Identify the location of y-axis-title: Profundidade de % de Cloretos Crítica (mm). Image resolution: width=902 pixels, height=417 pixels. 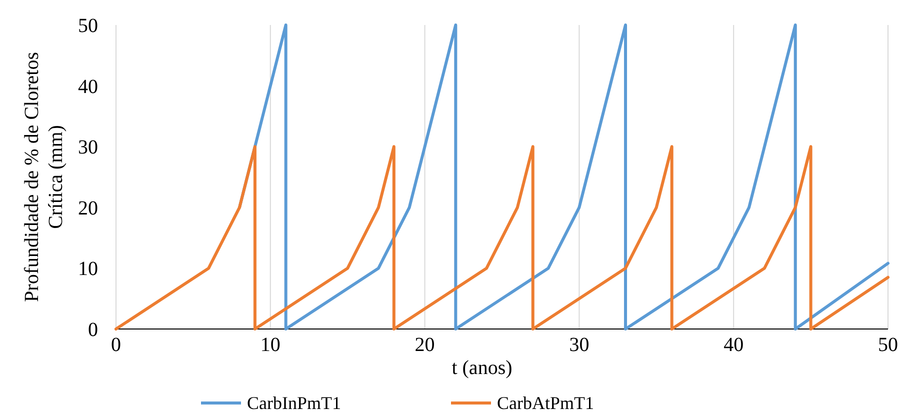
(44, 177).